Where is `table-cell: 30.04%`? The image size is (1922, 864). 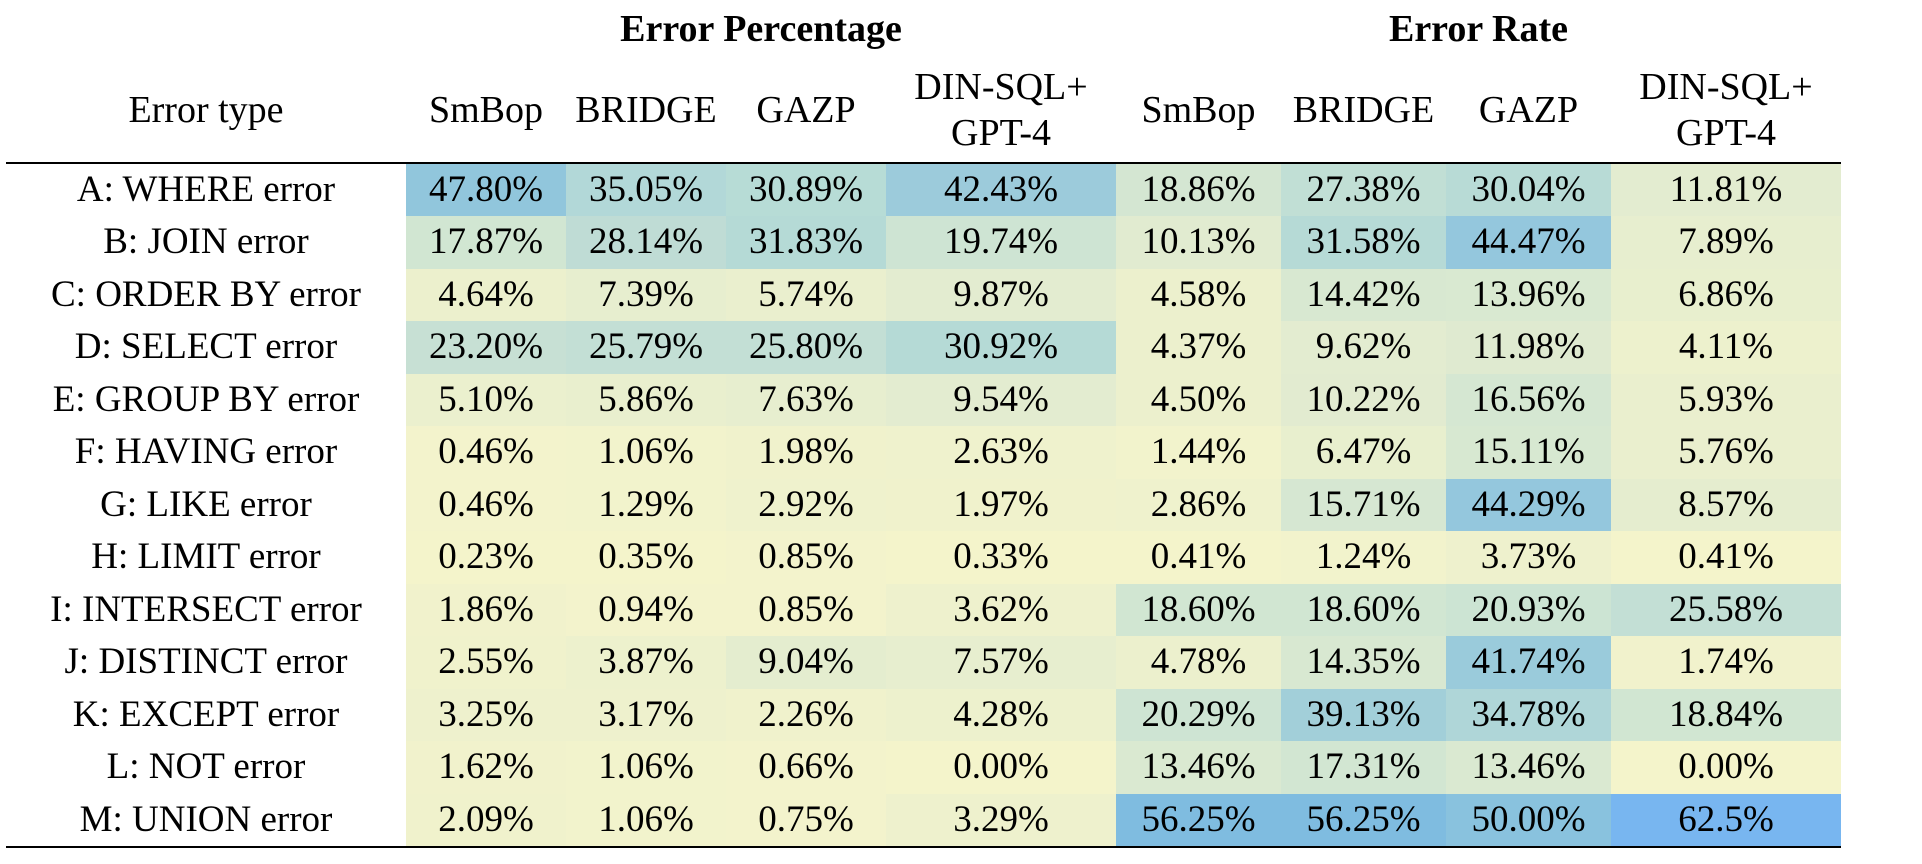
table-cell: 30.04% is located at coordinates (1528, 189).